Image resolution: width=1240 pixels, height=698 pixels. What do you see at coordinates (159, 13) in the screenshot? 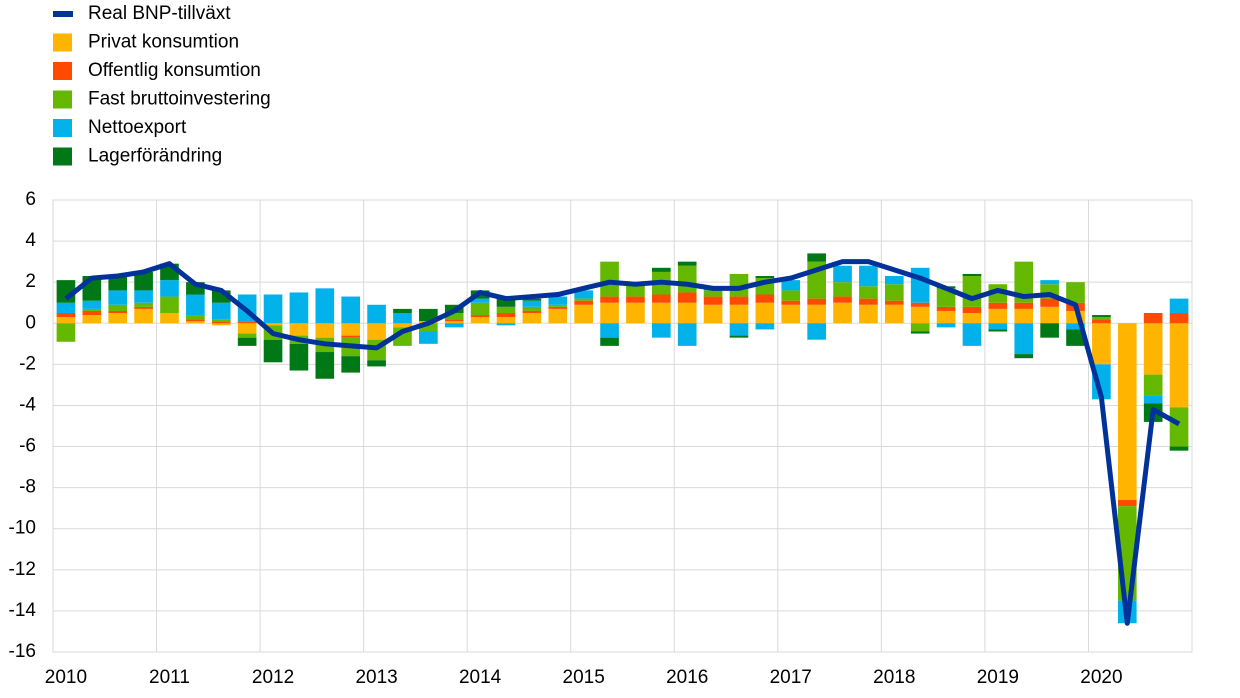
I see `legend-label: Real BNP-tillväxt` at bounding box center [159, 13].